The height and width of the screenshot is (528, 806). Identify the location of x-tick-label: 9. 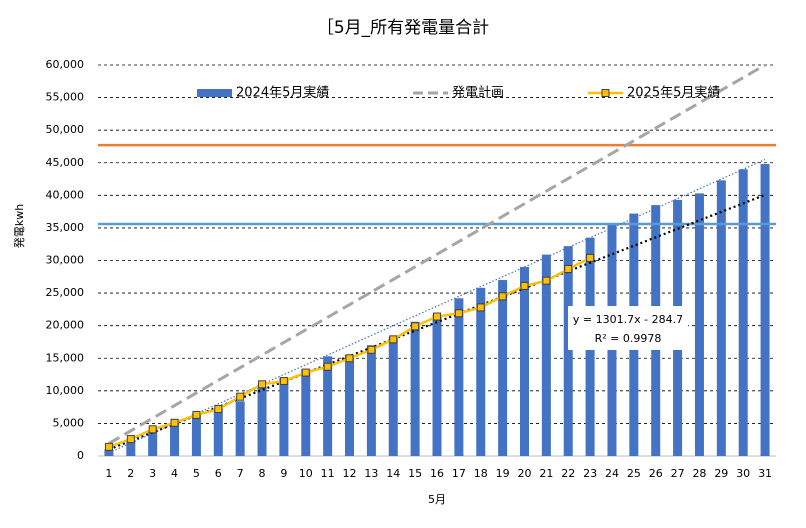
(283, 473).